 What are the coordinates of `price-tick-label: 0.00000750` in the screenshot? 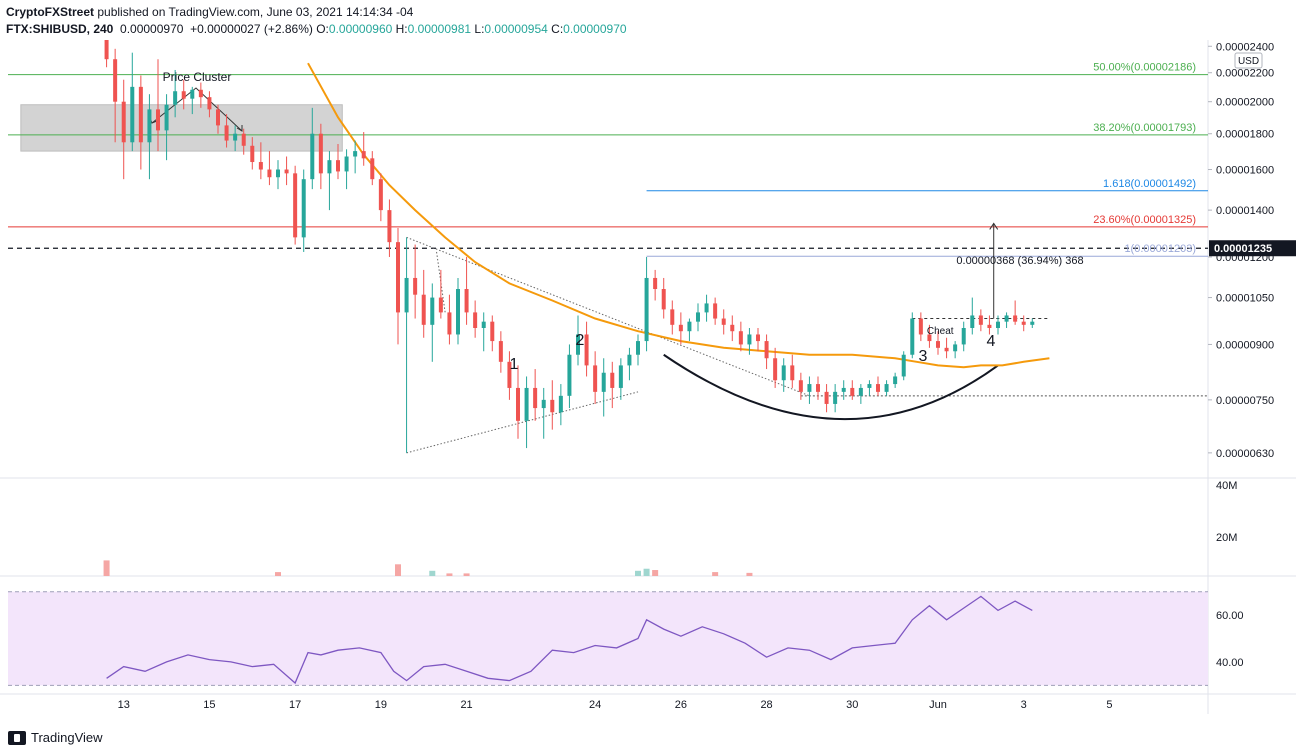 It's located at (1245, 401).